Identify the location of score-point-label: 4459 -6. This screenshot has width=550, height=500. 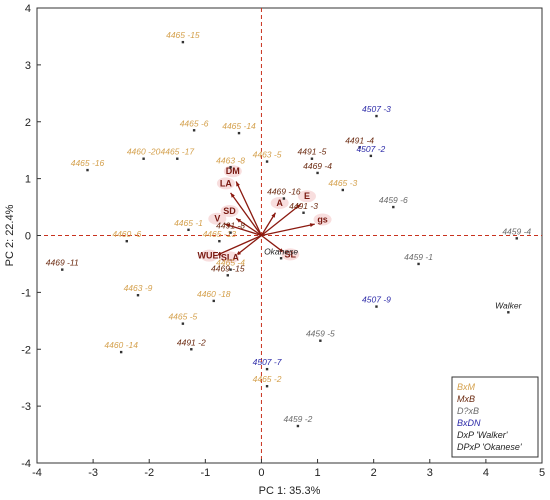
(393, 200).